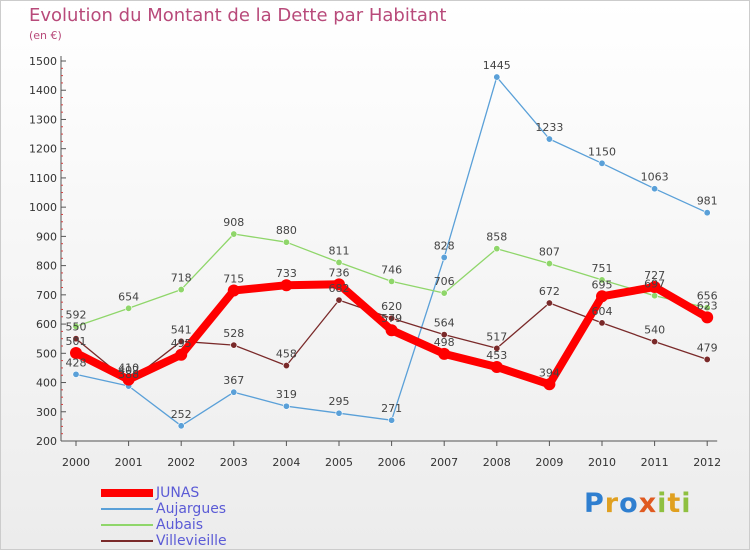 The image size is (750, 550). I want to click on logo-letter: i, so click(662, 503).